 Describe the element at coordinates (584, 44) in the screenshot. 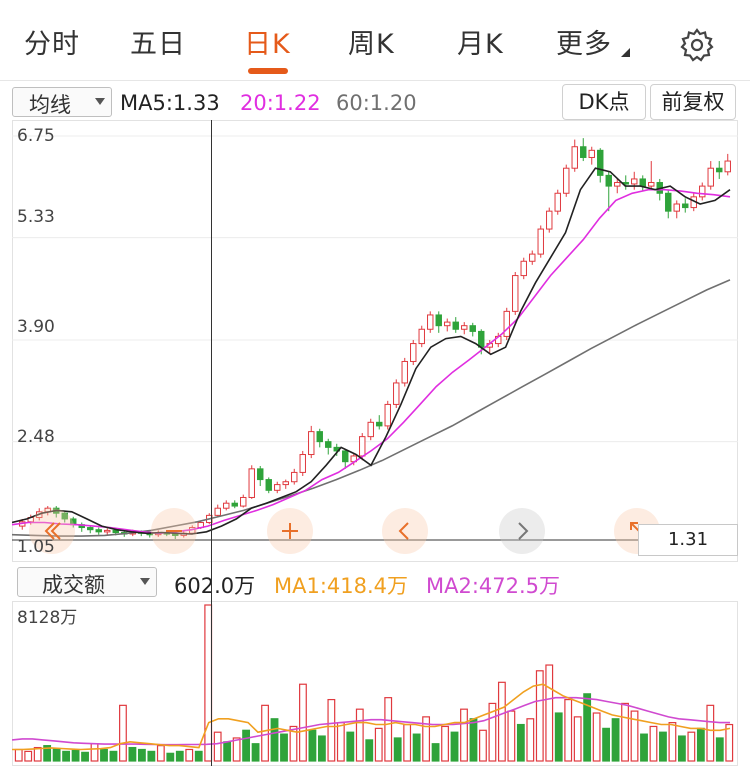

I see `tab-more: 更多` at that location.